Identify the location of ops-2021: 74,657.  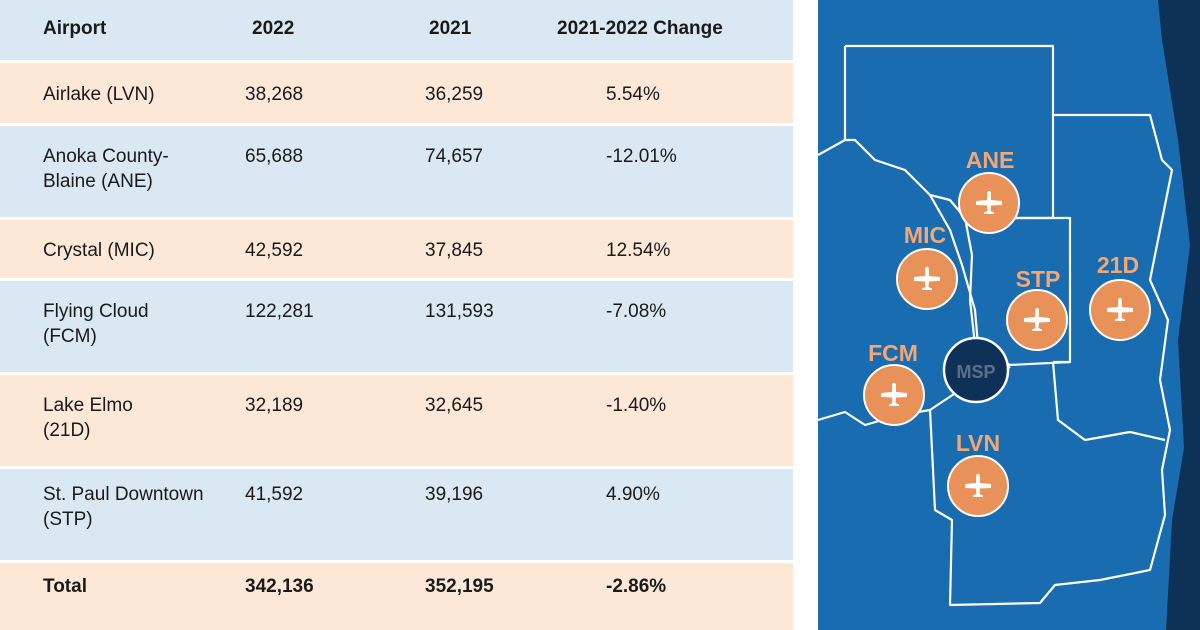
(454, 156).